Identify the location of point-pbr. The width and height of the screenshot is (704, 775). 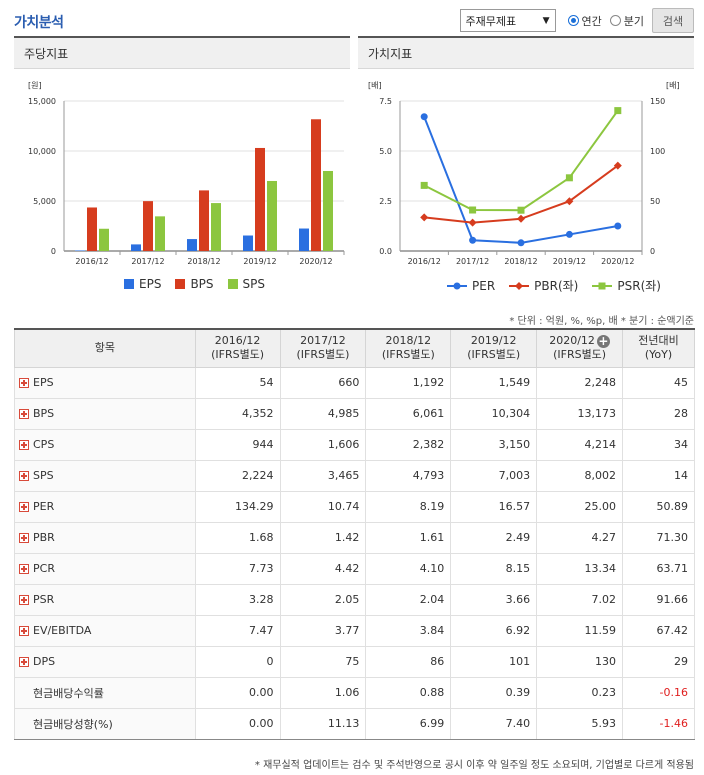
(521, 218).